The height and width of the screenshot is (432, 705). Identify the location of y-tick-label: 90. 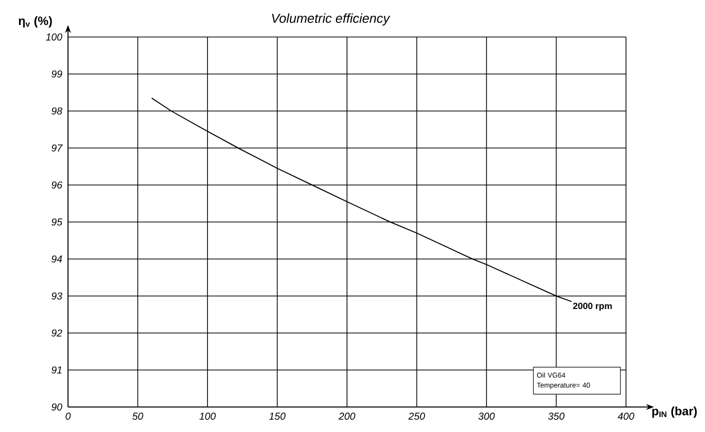
(57, 407).